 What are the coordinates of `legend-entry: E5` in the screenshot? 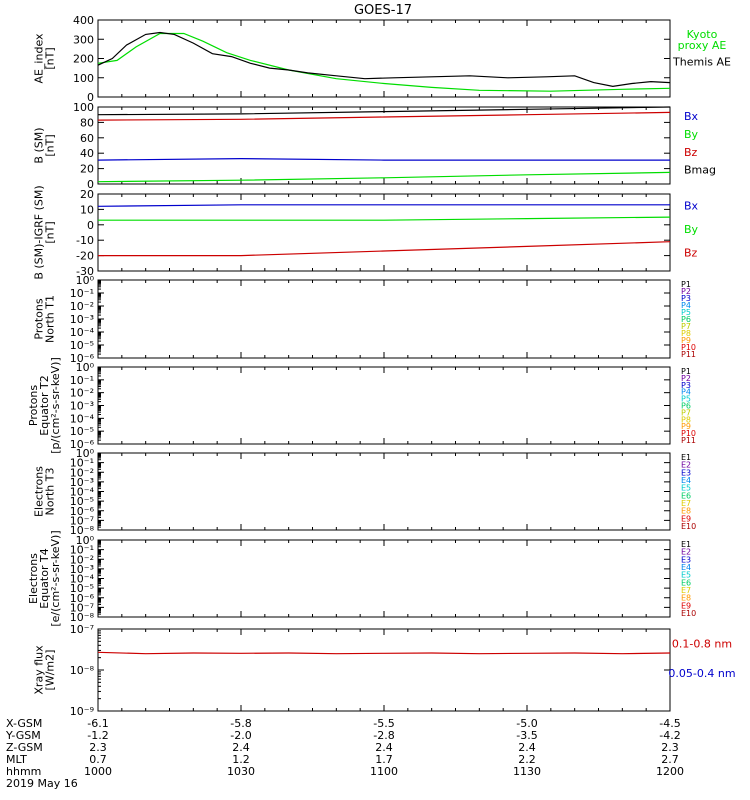 It's located at (686, 575).